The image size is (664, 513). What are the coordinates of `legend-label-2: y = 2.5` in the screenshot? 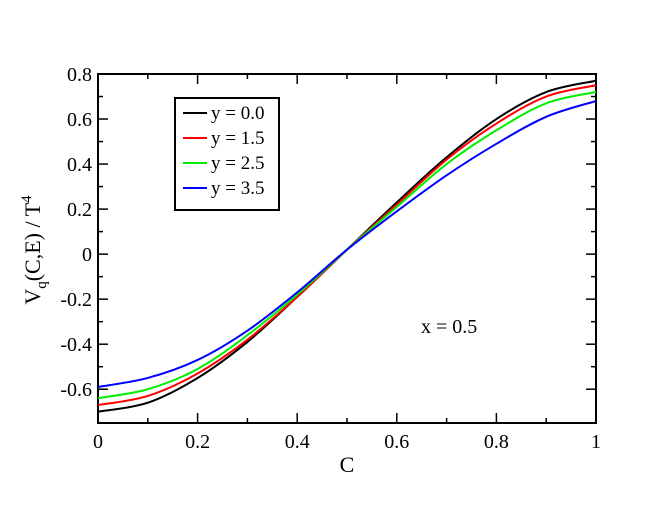 It's located at (237, 163).